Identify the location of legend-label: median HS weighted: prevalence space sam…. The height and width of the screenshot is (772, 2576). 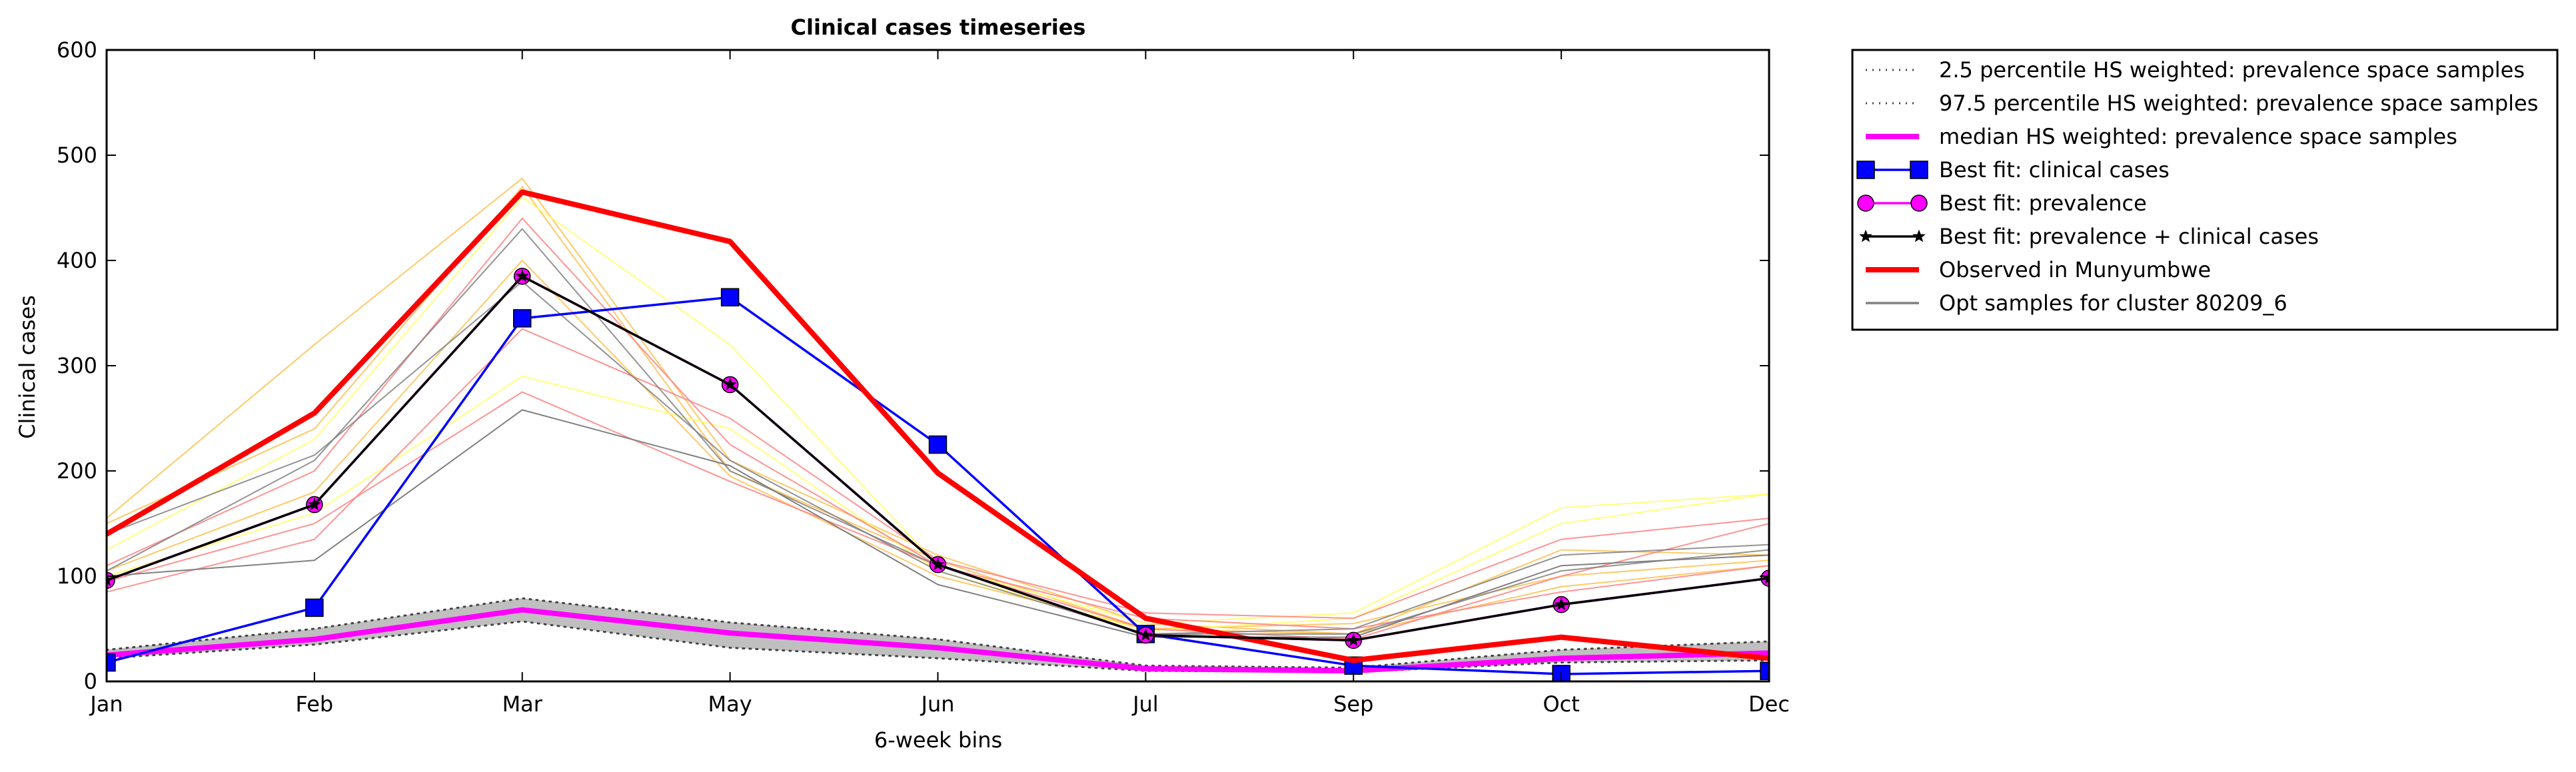
(2198, 136).